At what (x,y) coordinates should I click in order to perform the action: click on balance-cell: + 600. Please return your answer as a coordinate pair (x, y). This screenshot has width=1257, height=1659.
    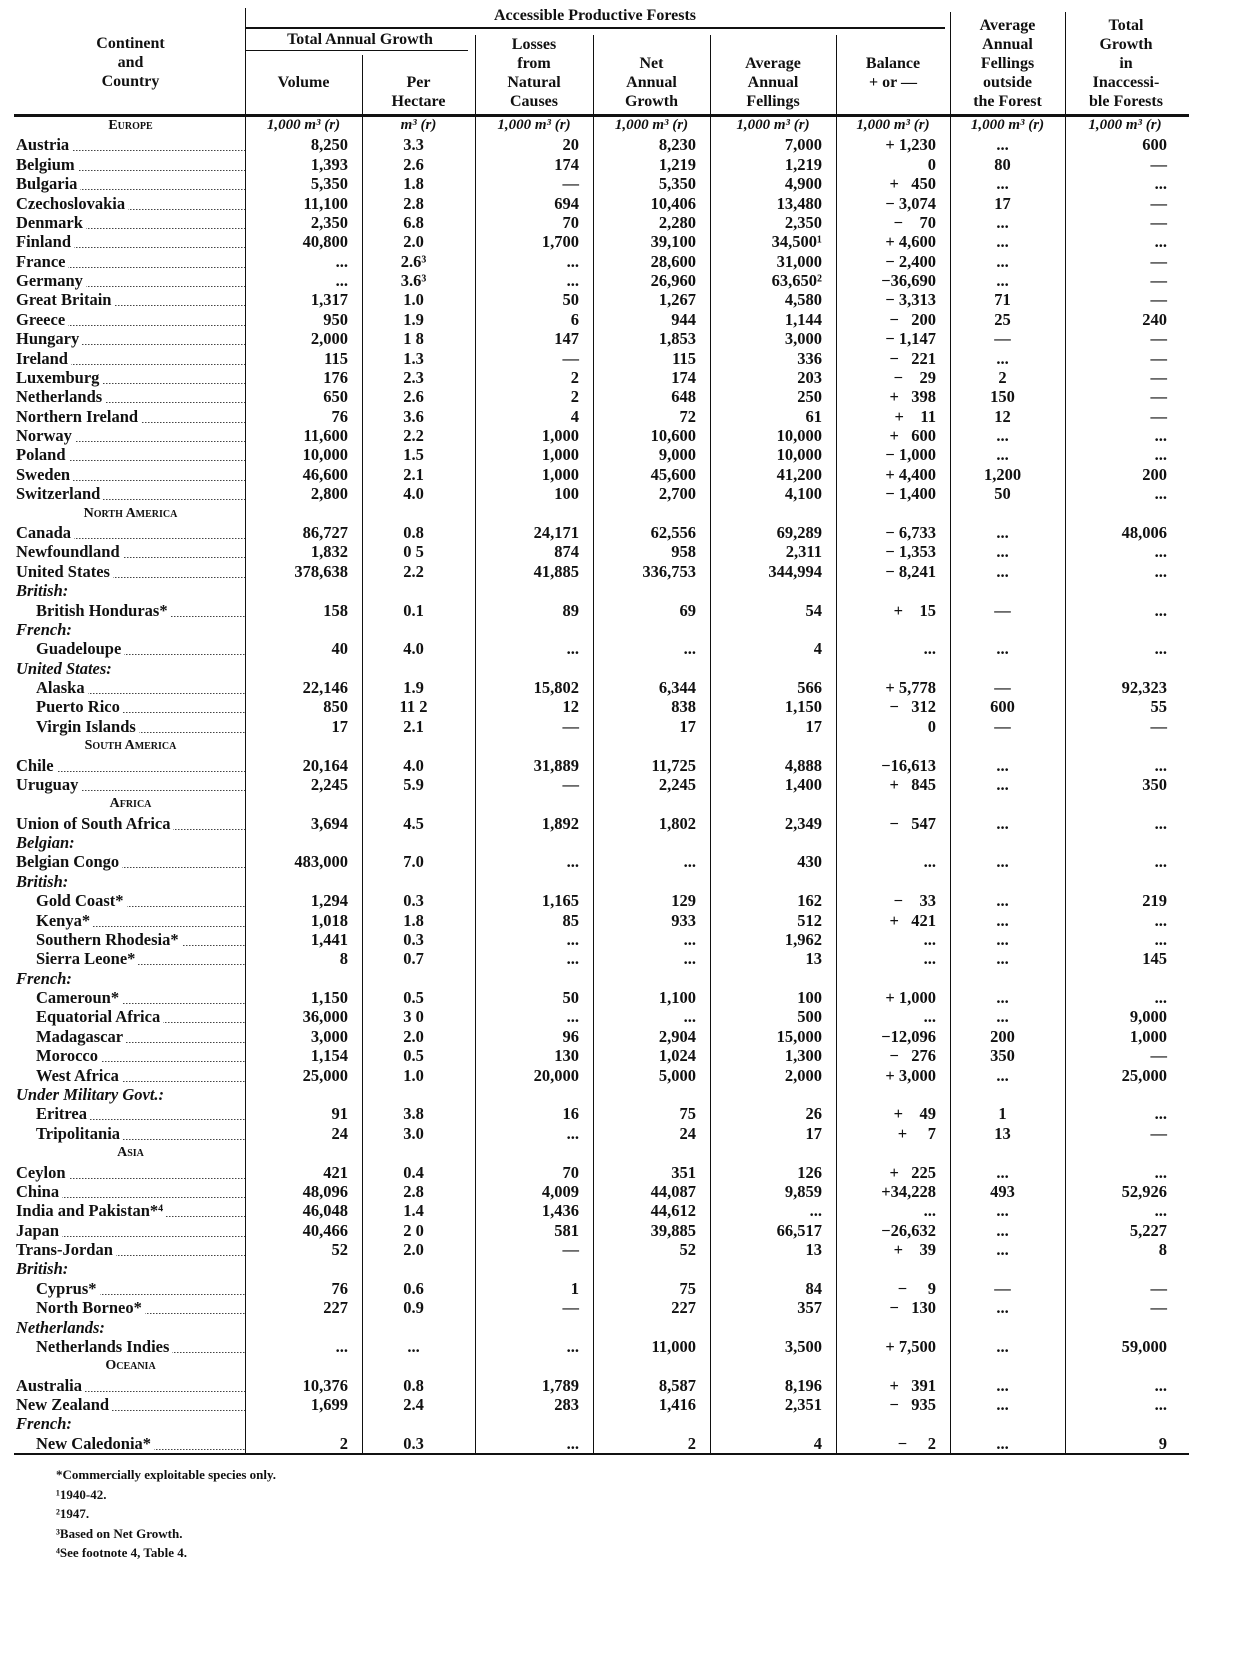
    Looking at the image, I should click on (912, 436).